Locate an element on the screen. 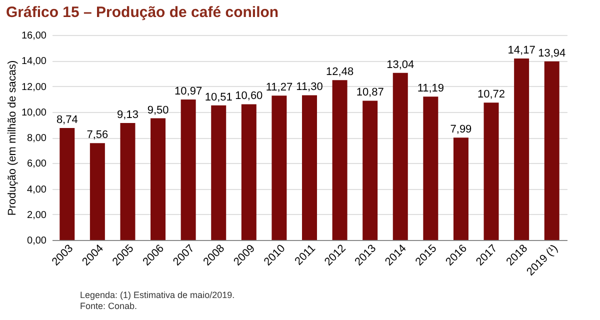 The width and height of the screenshot is (600, 320). y-tick-label: 12,00 is located at coordinates (34, 87).